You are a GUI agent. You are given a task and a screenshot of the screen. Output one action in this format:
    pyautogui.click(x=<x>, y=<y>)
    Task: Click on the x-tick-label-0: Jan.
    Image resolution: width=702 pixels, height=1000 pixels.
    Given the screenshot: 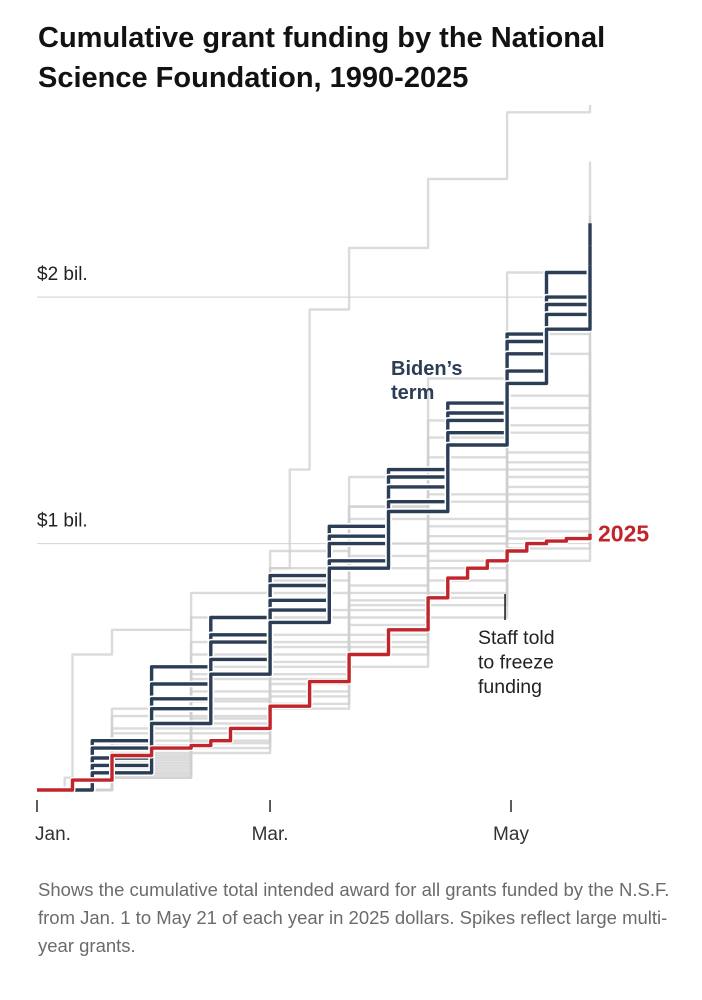 What is the action you would take?
    pyautogui.click(x=53, y=834)
    